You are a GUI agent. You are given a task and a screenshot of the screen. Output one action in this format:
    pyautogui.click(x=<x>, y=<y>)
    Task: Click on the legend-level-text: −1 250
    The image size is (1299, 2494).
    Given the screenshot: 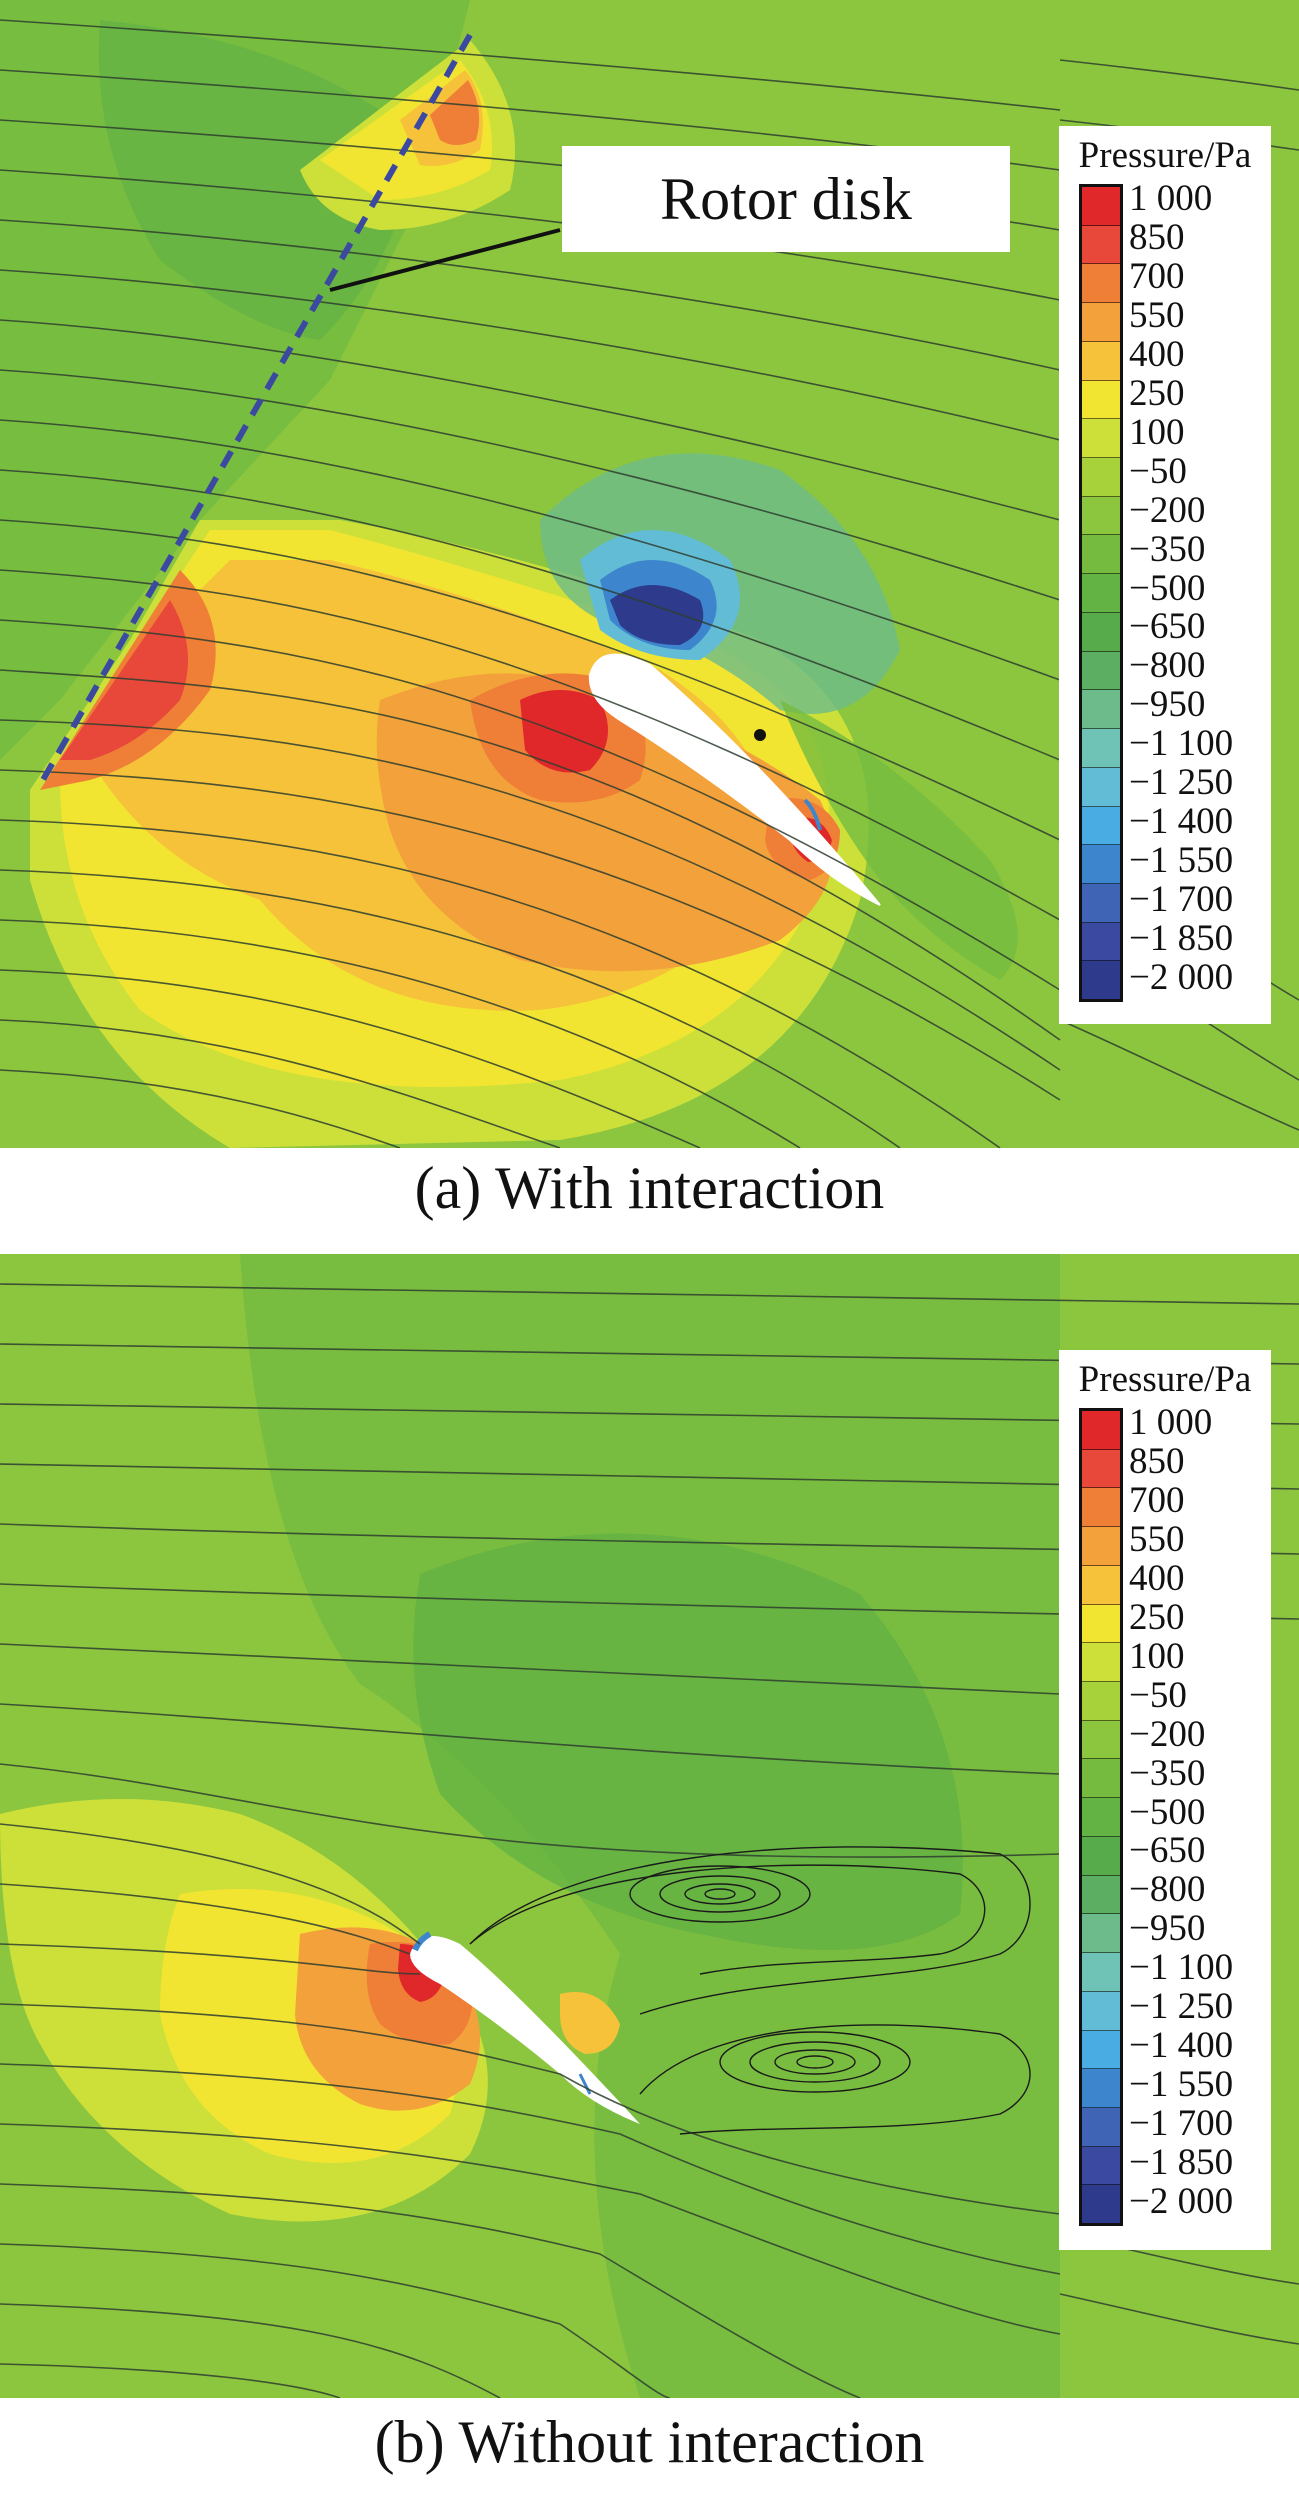 What is the action you would take?
    pyautogui.click(x=1181, y=783)
    